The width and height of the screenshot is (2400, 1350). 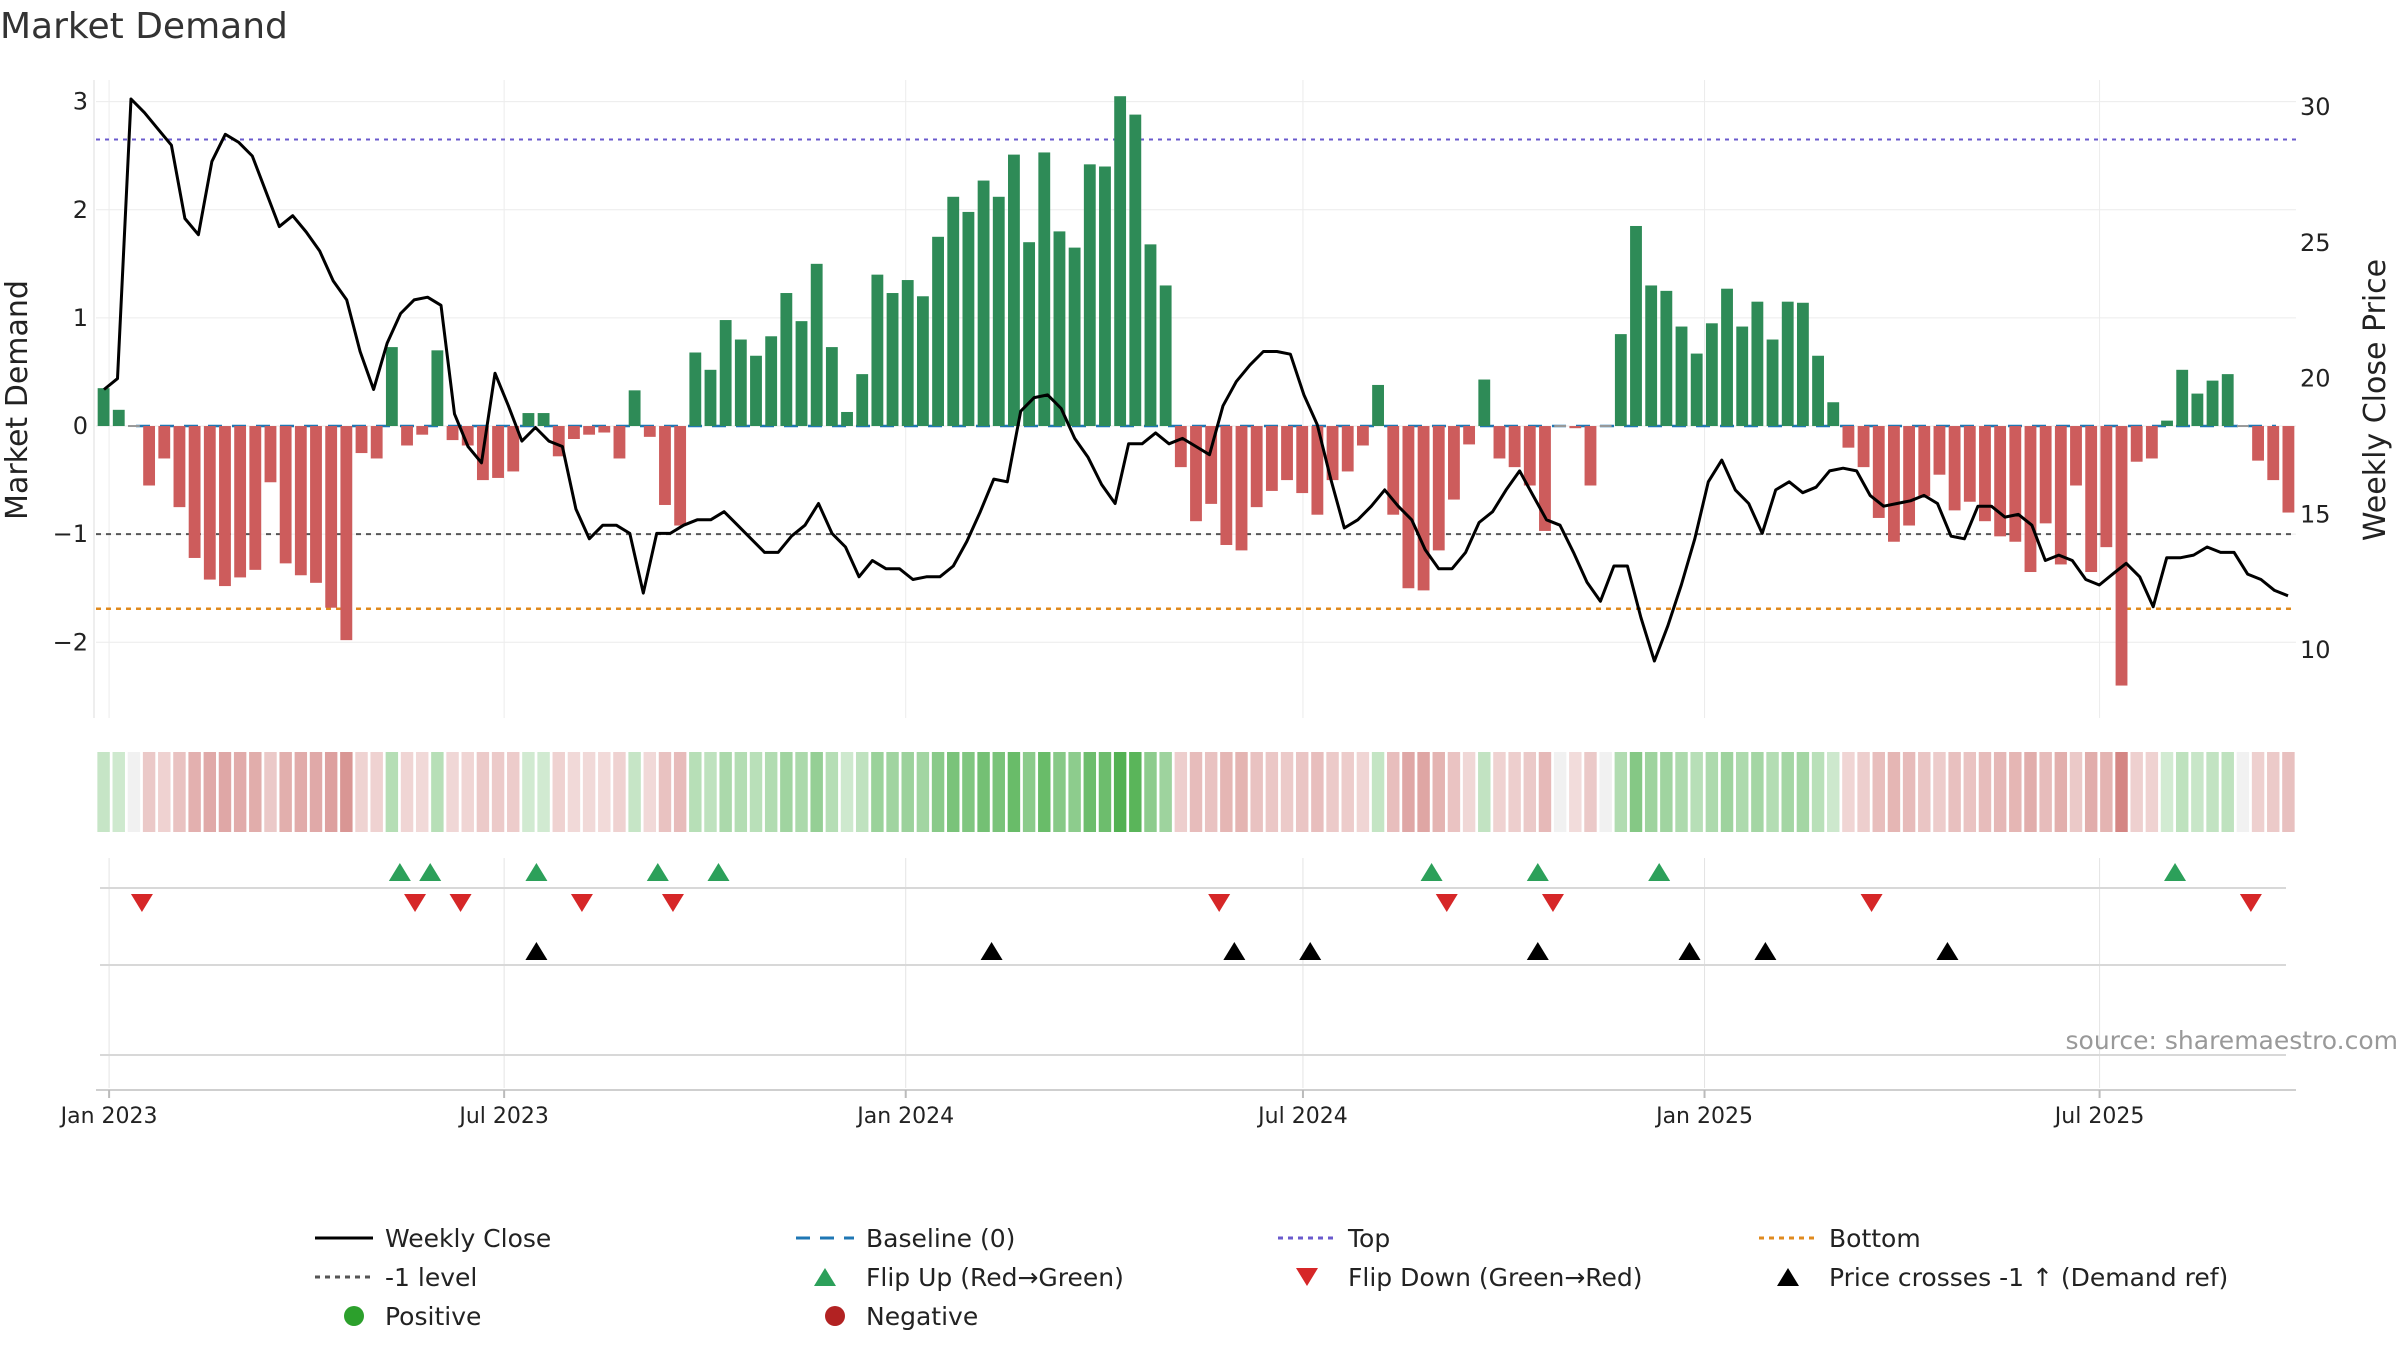 What do you see at coordinates (2315, 378) in the screenshot?
I see `right-axis-ticks: 10 15 20 25 30` at bounding box center [2315, 378].